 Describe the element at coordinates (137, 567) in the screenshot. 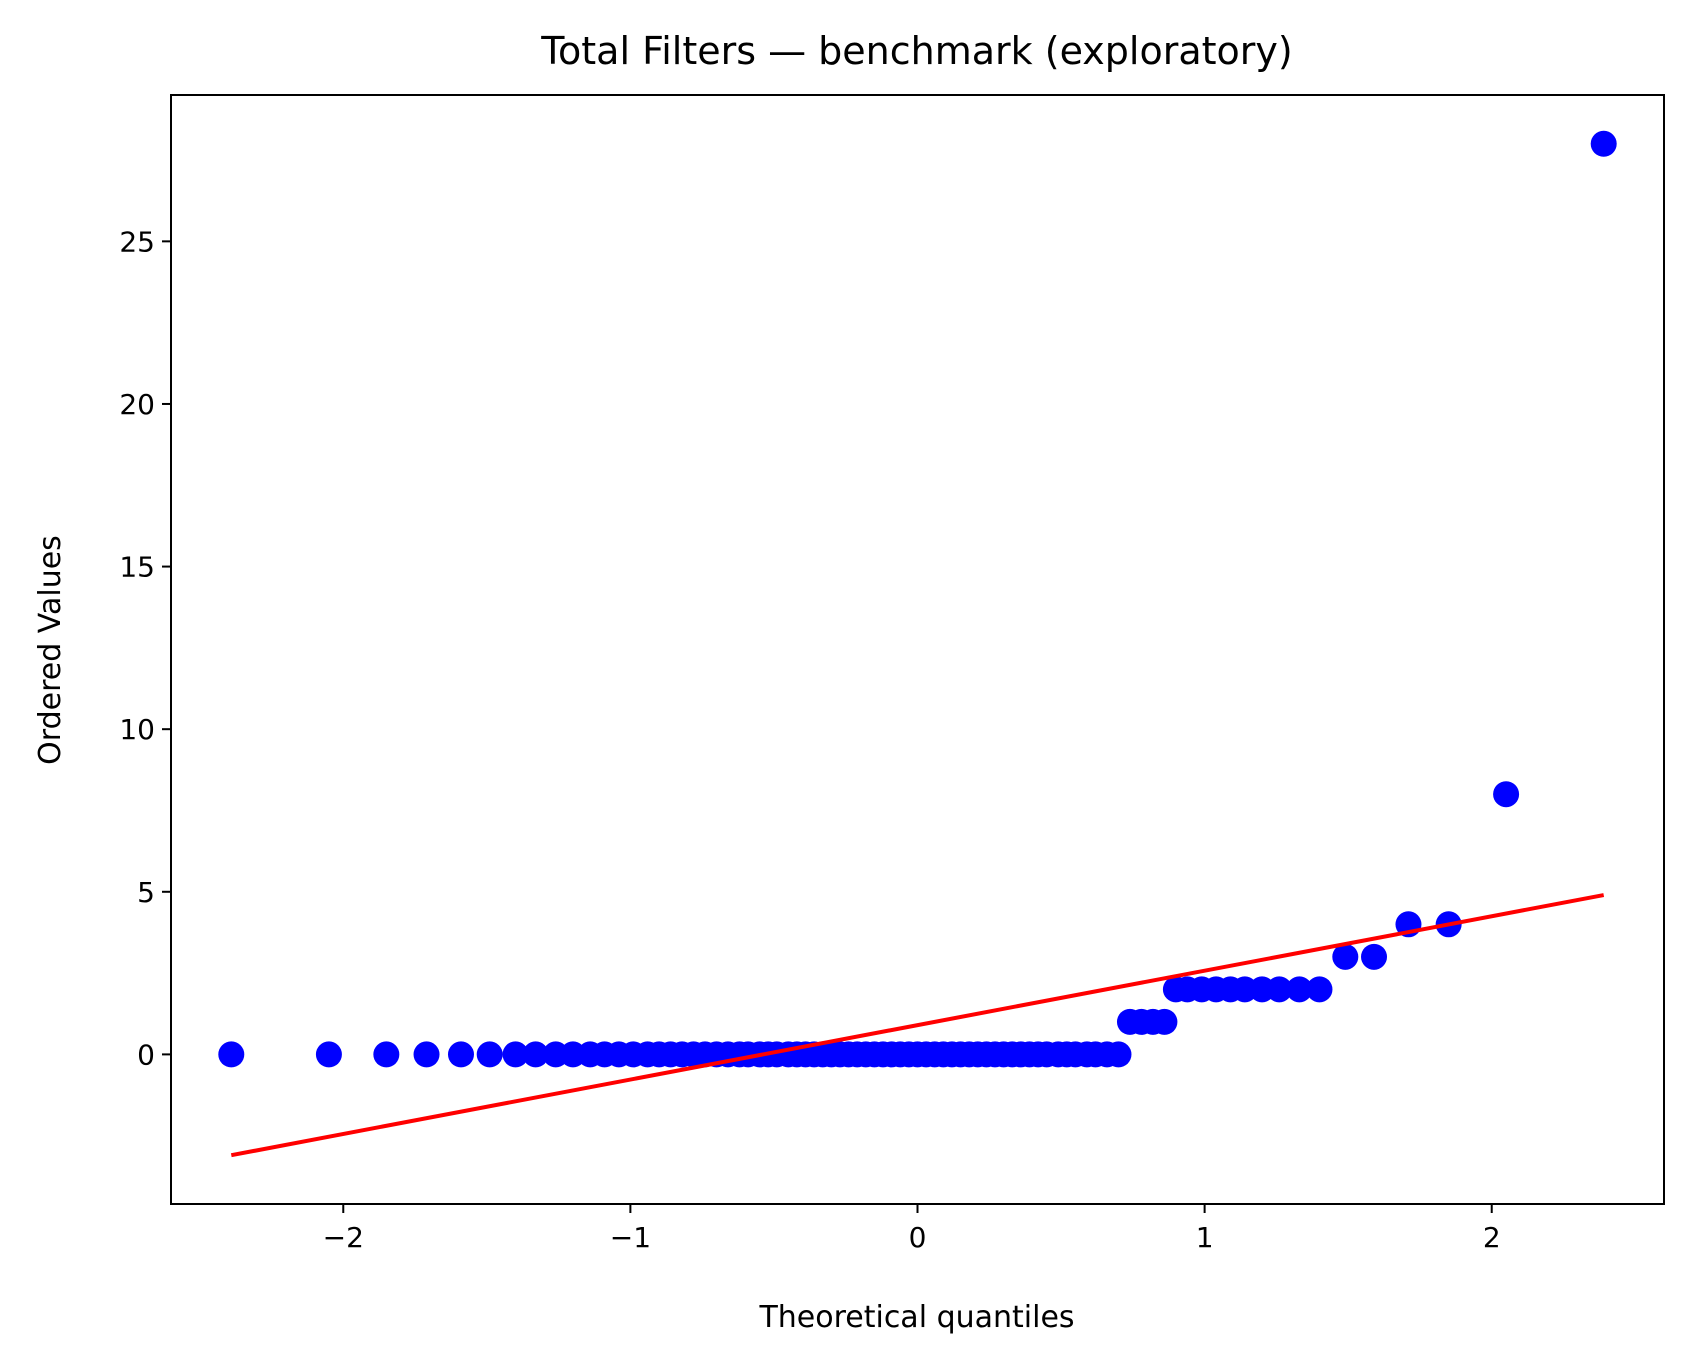

I see `y-tick-label: 15` at that location.